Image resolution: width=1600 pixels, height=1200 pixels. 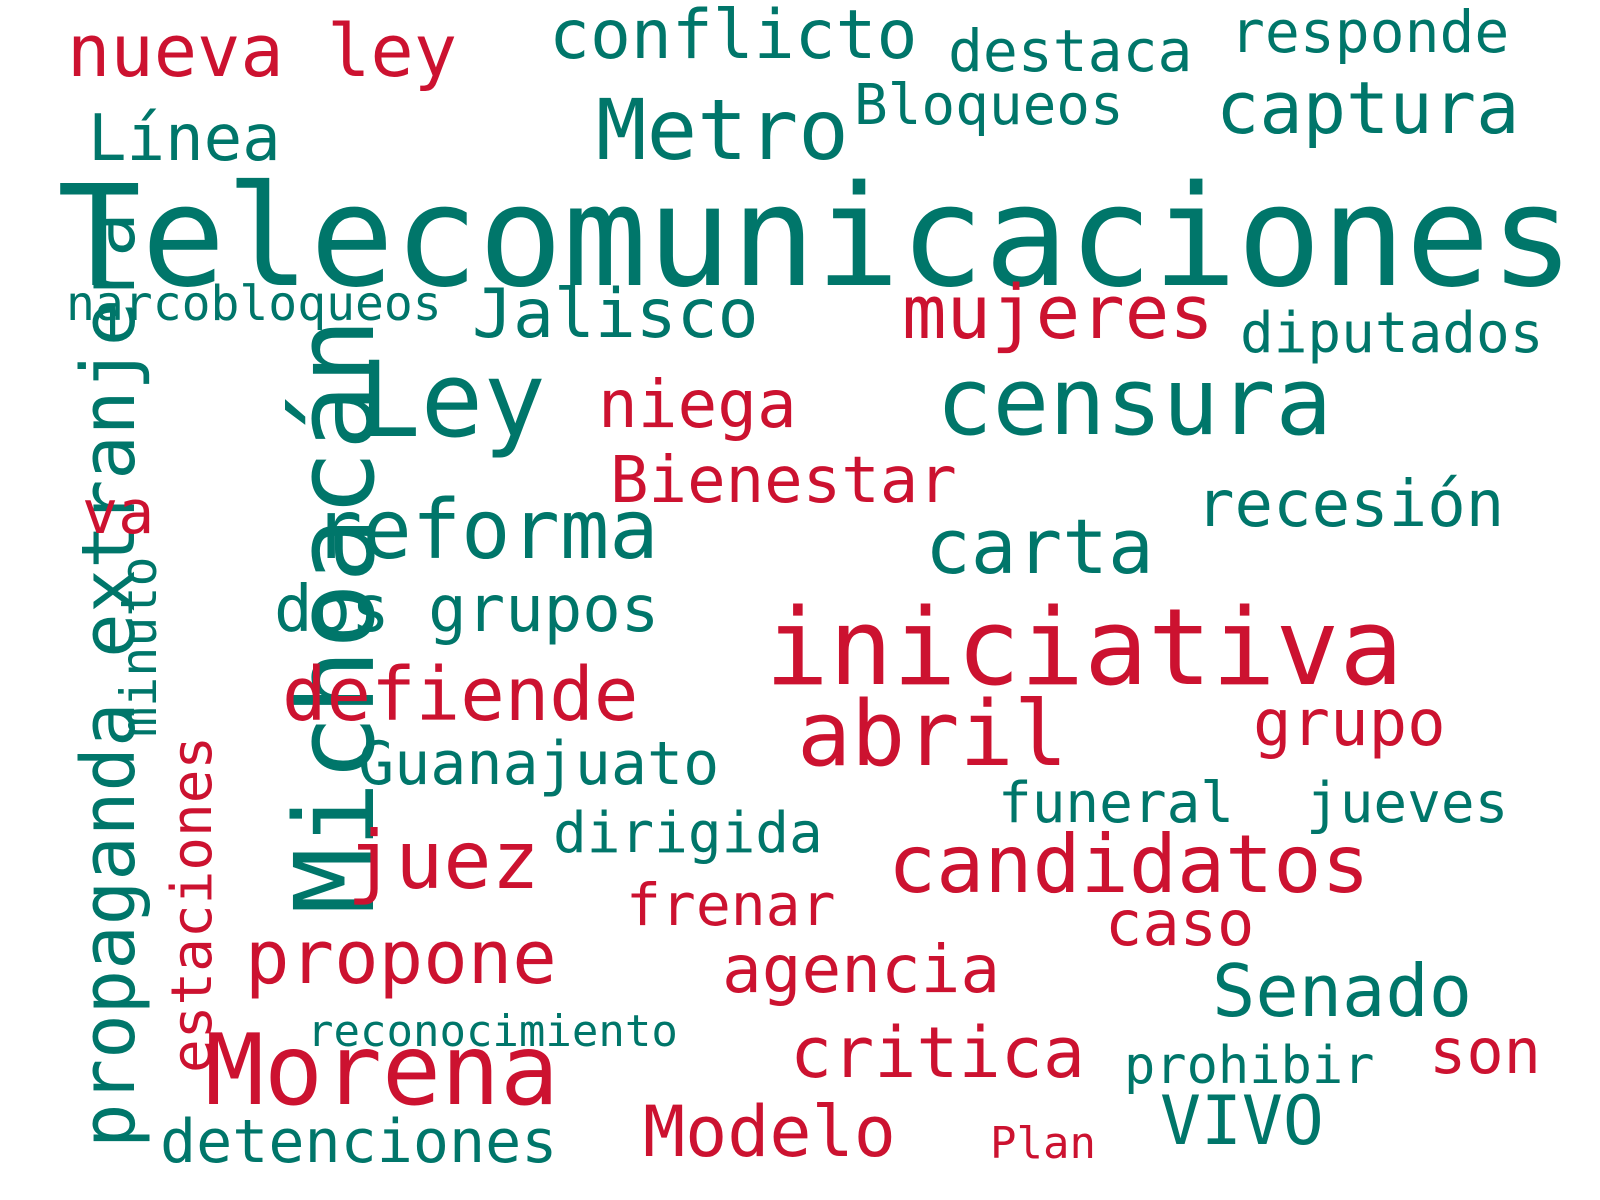 I want to click on word-modelo: Modelo, so click(x=769, y=1132).